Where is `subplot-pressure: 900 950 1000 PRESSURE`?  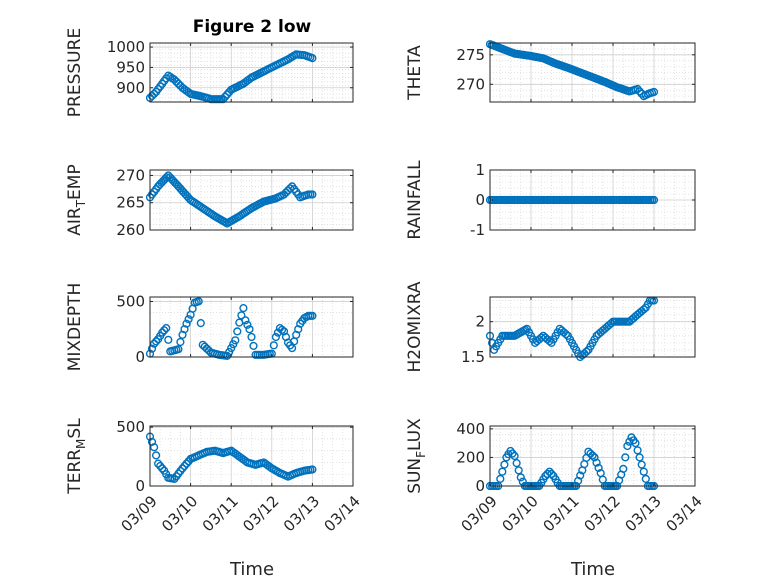
subplot-pressure: 900 950 1000 PRESSURE is located at coordinates (209, 72).